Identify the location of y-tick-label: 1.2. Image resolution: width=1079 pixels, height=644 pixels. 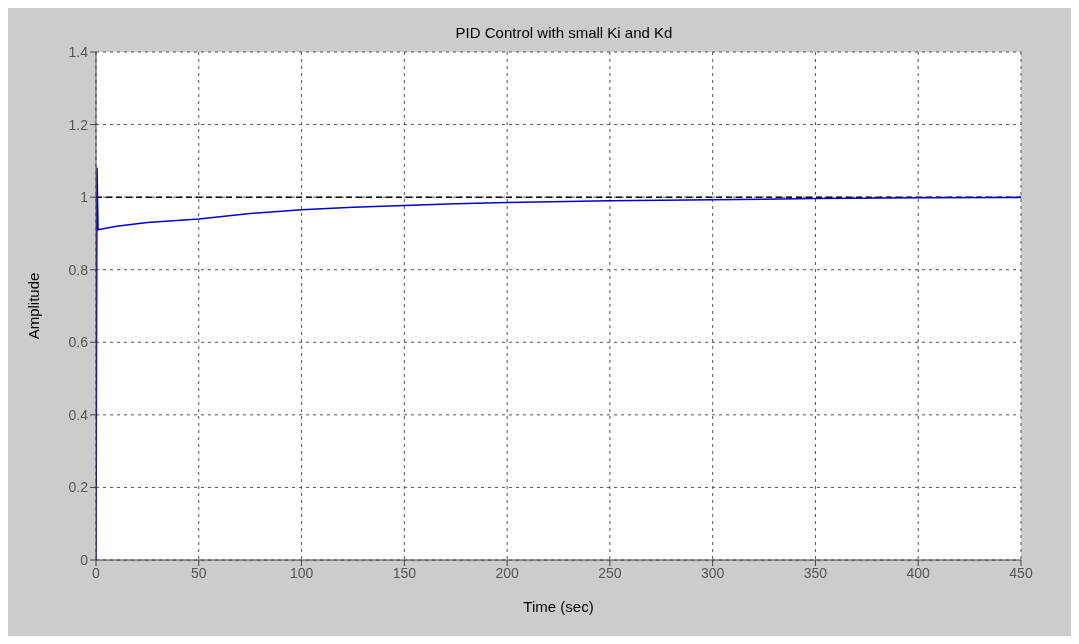
(78, 124).